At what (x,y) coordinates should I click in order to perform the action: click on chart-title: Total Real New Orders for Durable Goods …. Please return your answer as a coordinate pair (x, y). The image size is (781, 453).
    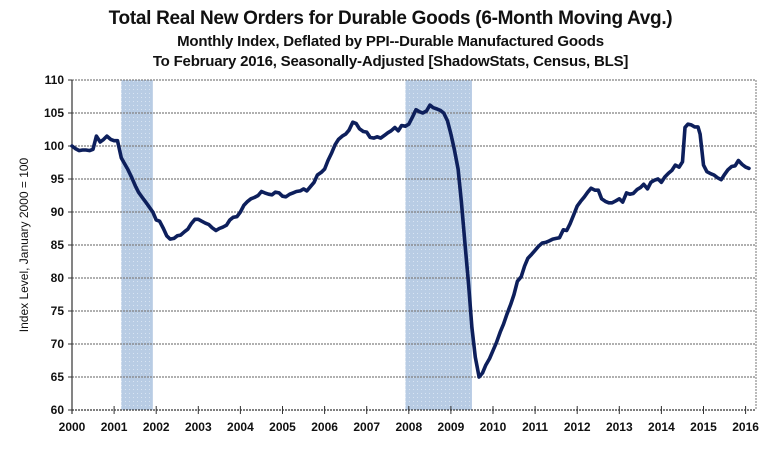
    Looking at the image, I should click on (390, 18).